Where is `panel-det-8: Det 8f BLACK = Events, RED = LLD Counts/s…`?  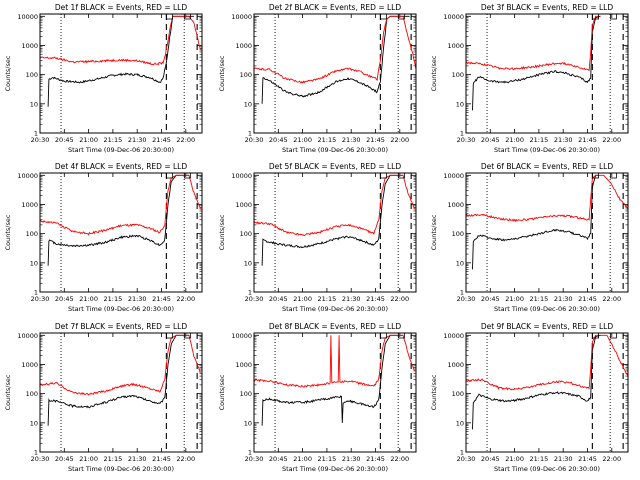 panel-det-8: Det 8f BLACK = Events, RED = LLD Counts/s… is located at coordinates (317, 397).